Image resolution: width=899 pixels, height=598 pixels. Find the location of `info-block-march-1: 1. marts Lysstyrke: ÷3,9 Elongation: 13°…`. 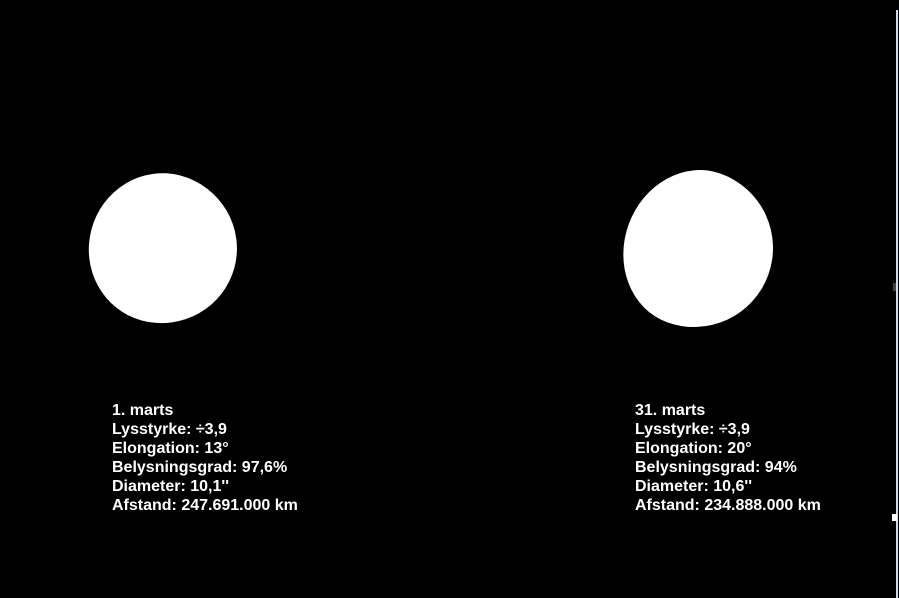

info-block-march-1: 1. marts Lysstyrke: ÷3,9 Elongation: 13°… is located at coordinates (205, 458).